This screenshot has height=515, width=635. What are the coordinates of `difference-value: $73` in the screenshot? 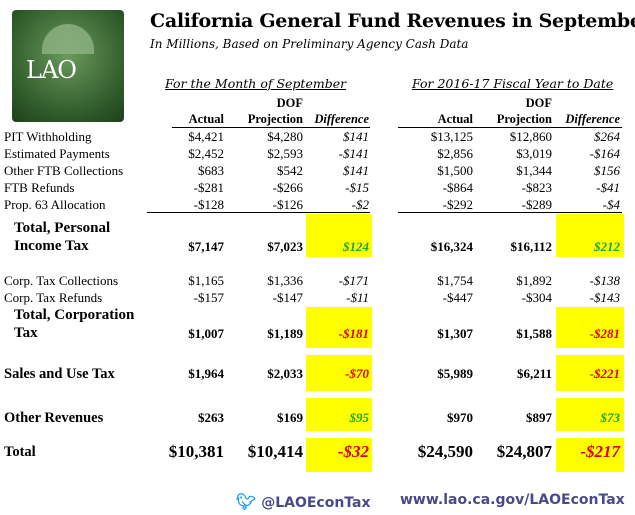 It's located at (610, 417).